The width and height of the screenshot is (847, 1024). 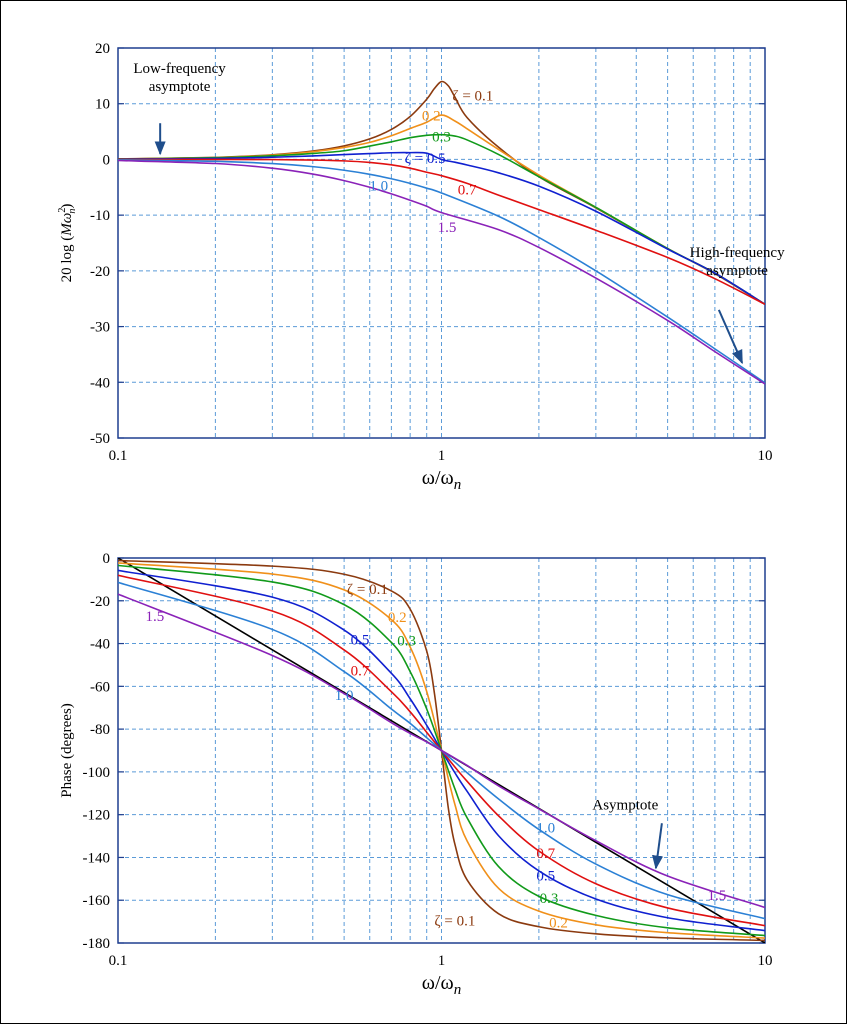 What do you see at coordinates (441, 138) in the screenshot?
I see `magnitude-curve-label: 0.3` at bounding box center [441, 138].